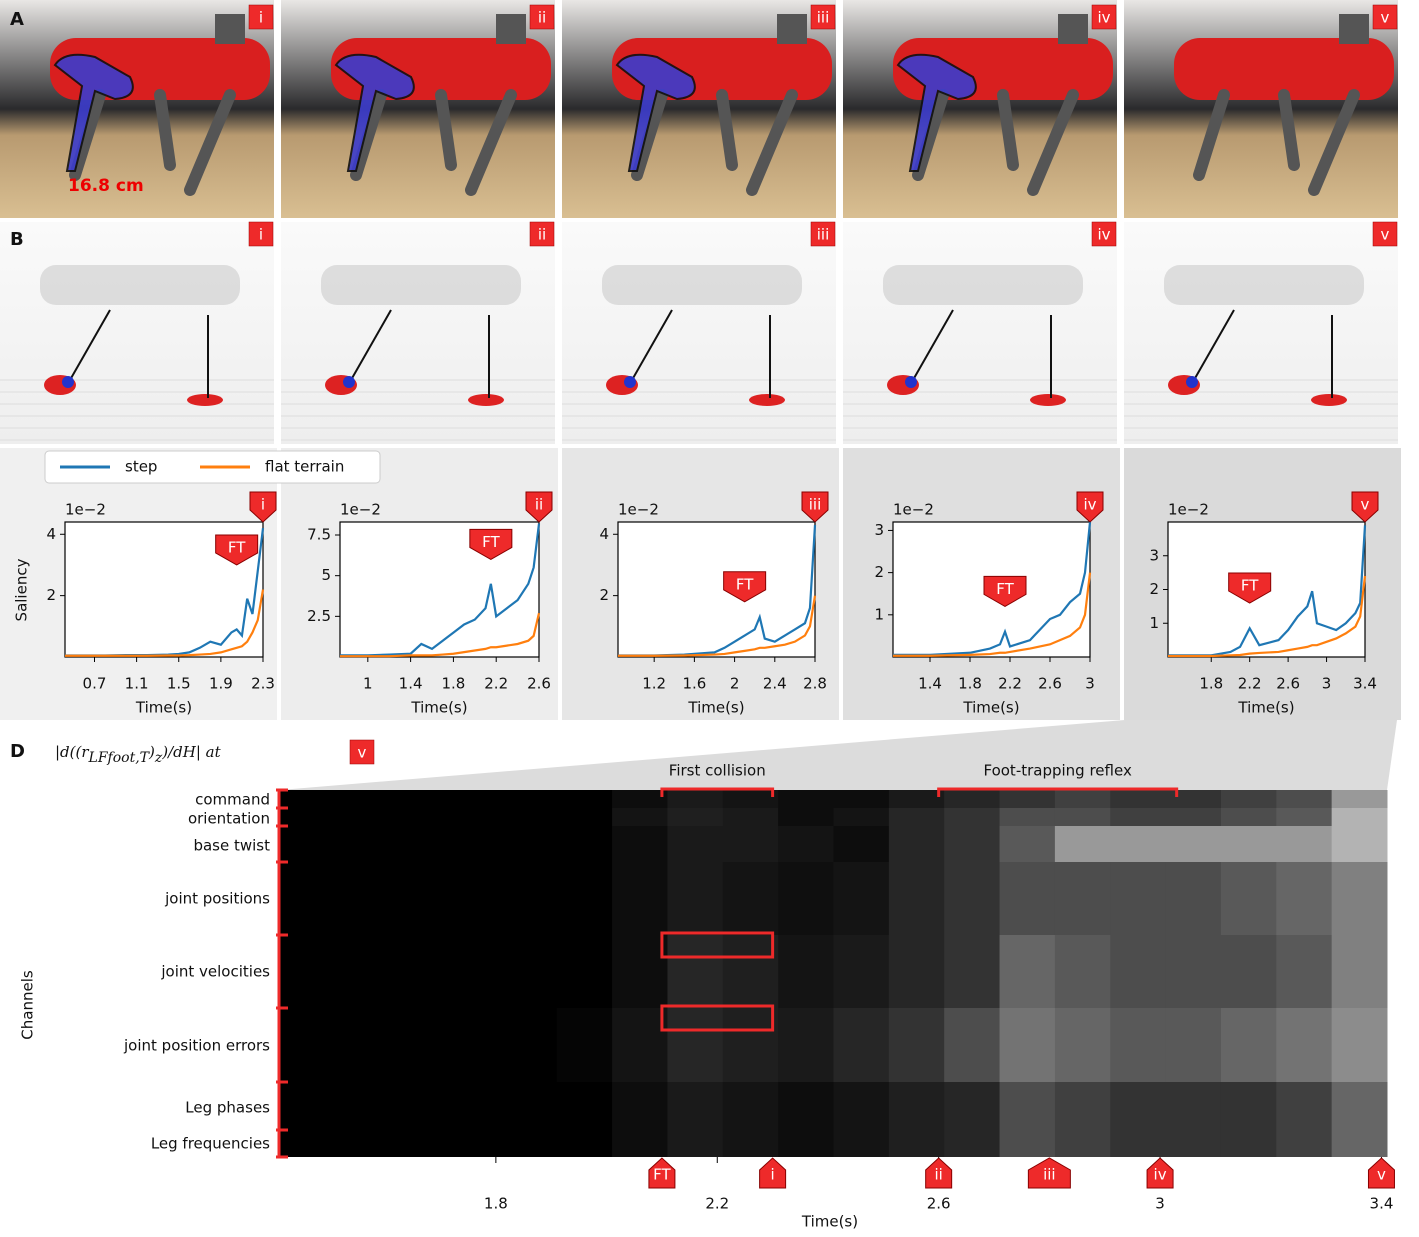  What do you see at coordinates (1058, 792) in the screenshot?
I see `event-bracket` at bounding box center [1058, 792].